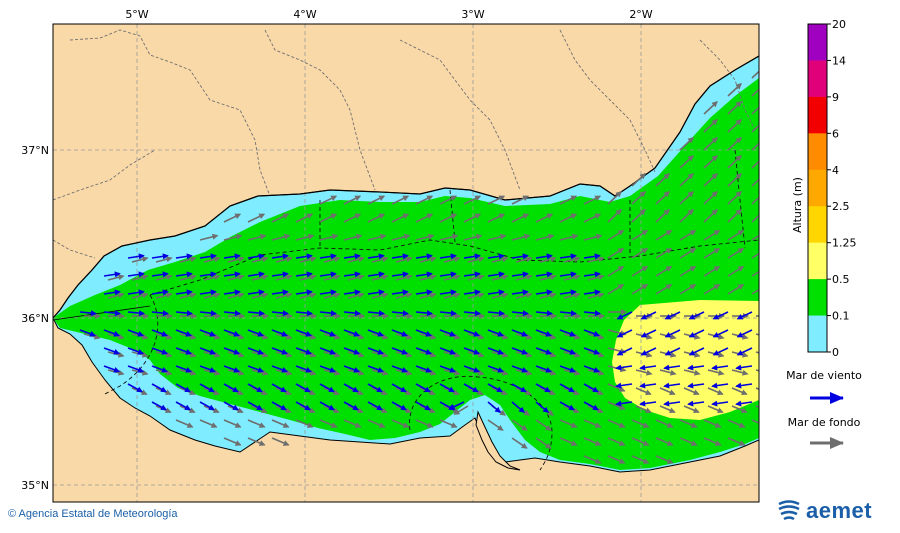 This screenshot has height=533, width=900. I want to click on copyright-credit: © Agencia Estatal de Meteorología, so click(93, 514).